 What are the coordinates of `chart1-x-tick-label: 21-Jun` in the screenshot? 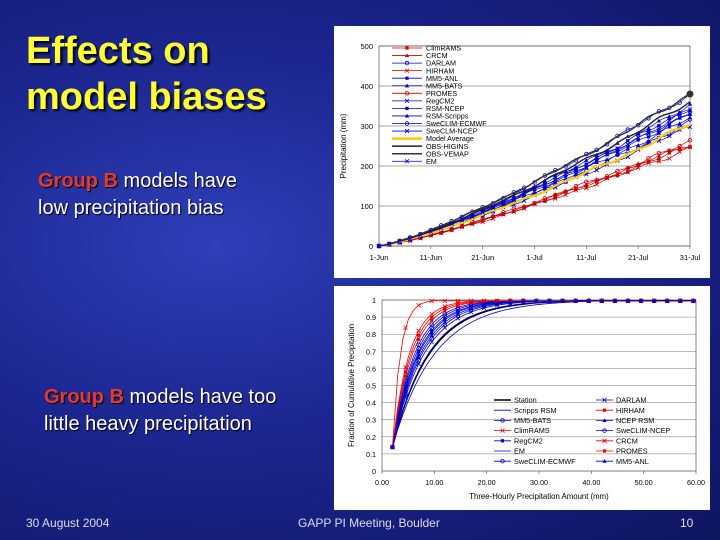 It's located at (482, 257).